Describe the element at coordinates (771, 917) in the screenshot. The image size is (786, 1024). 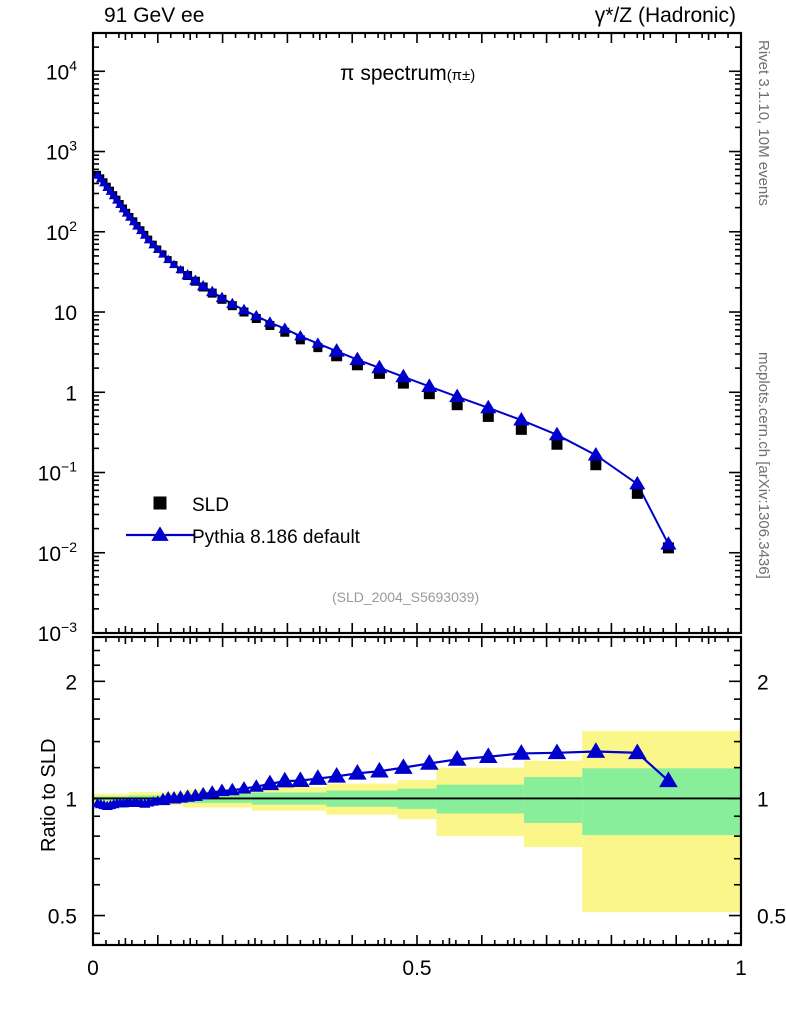
I see `ratio-y-axis-ticklabel-right: 0.5` at that location.